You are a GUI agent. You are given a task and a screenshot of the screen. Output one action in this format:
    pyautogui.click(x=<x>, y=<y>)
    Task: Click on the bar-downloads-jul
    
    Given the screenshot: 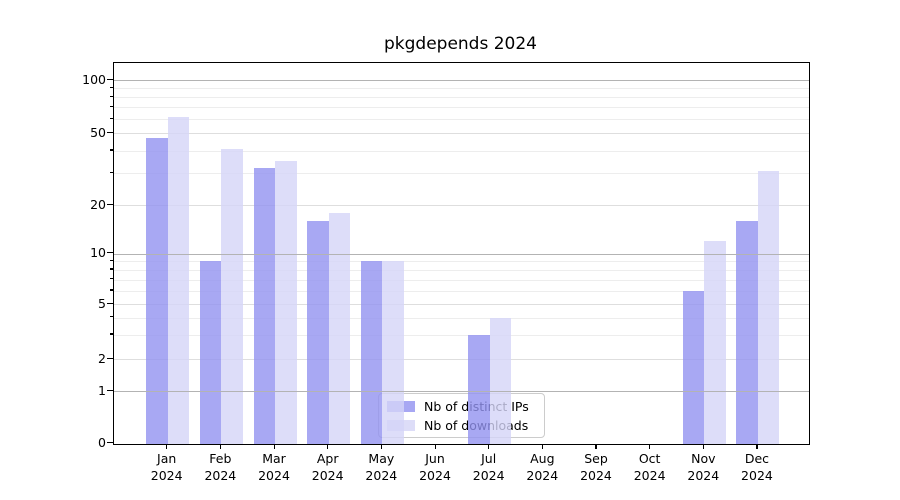 What is the action you would take?
    pyautogui.click(x=500, y=380)
    